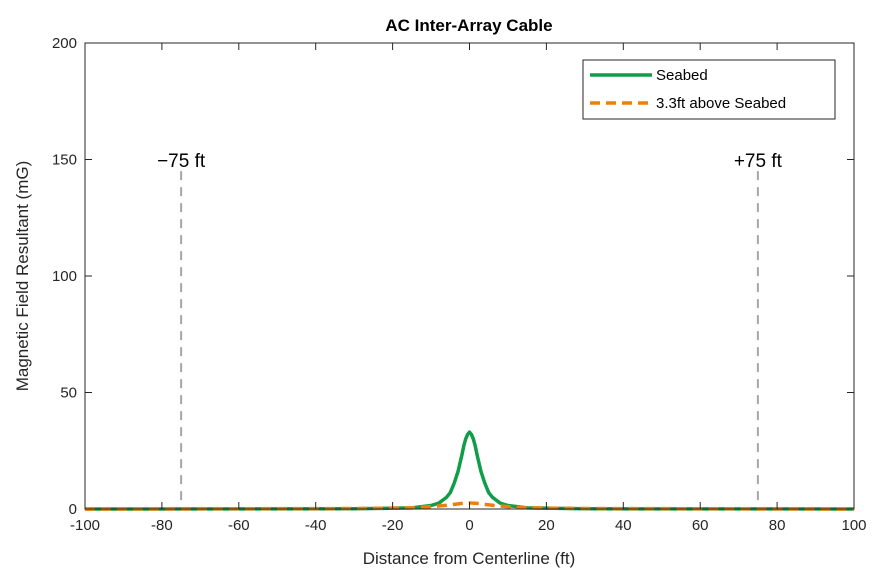  What do you see at coordinates (546, 525) in the screenshot?
I see `x-tick-label: 20` at bounding box center [546, 525].